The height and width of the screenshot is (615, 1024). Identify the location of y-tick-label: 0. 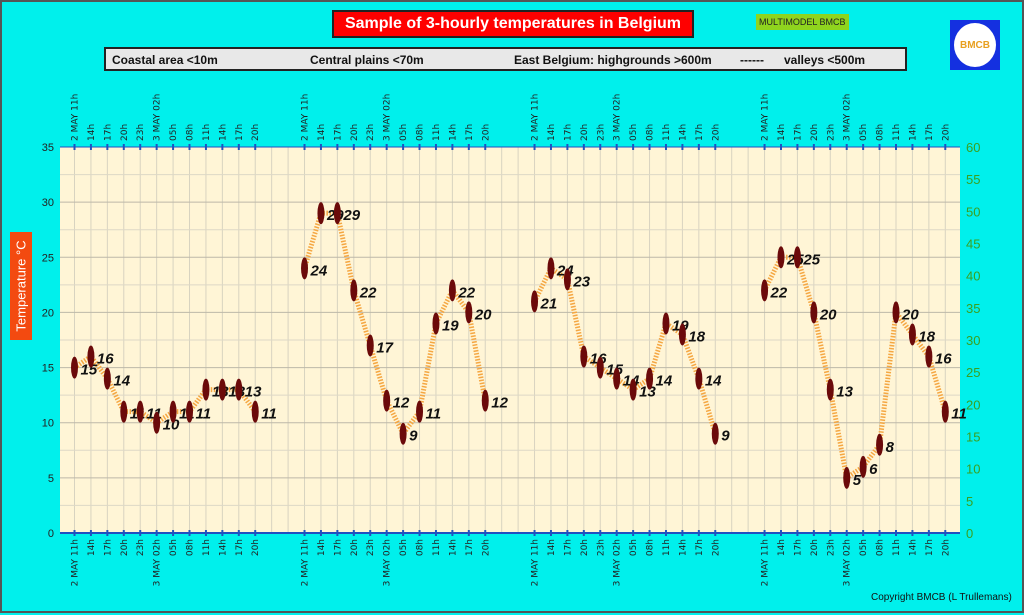
(51, 534).